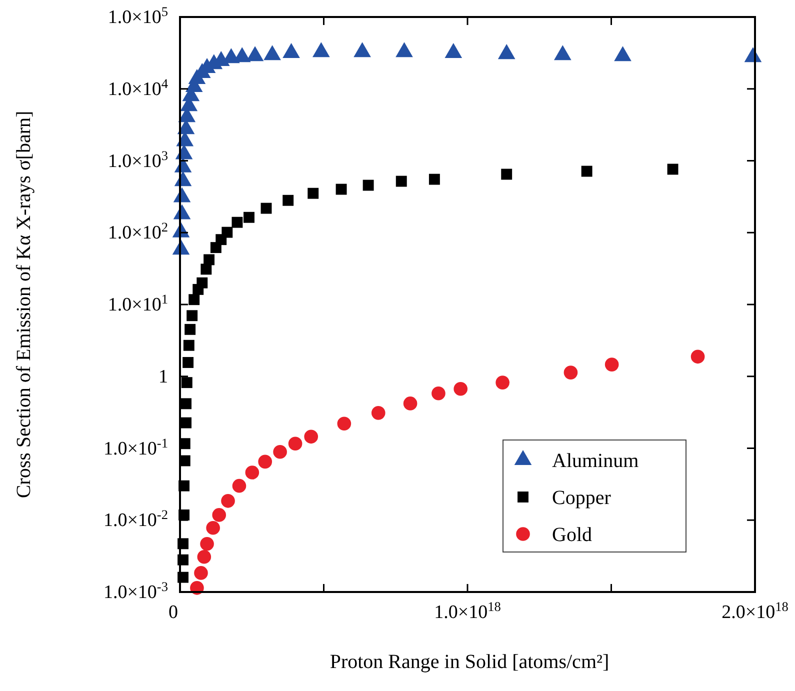 The height and width of the screenshot is (691, 795). I want to click on y-tick-label: 1, so click(163, 377).